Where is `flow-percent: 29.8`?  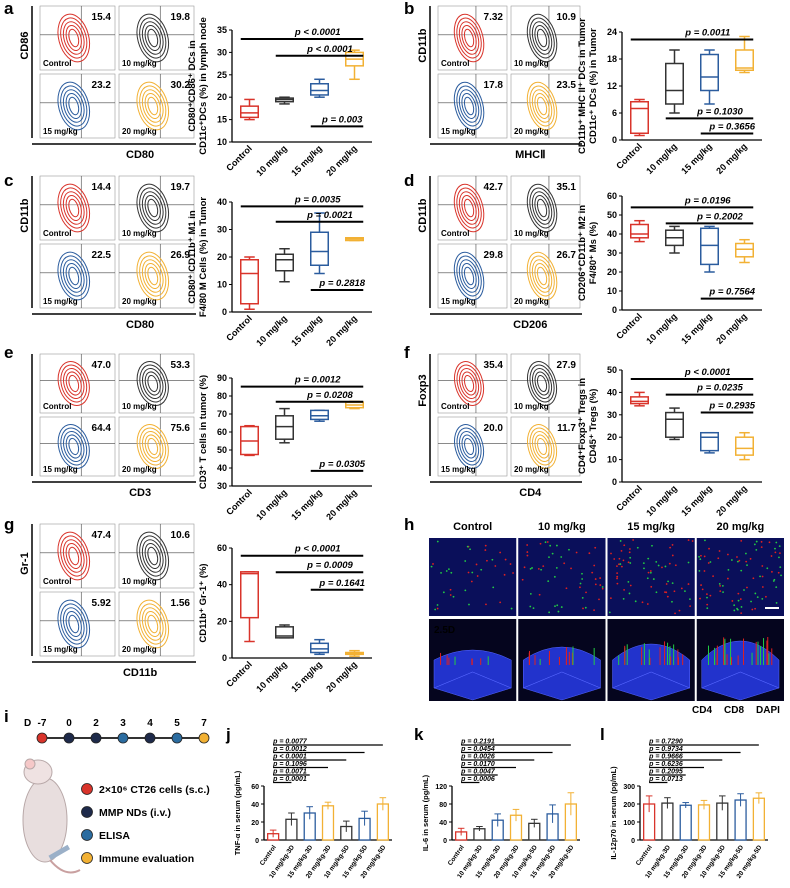 flow-percent: 29.8 is located at coordinates (494, 255).